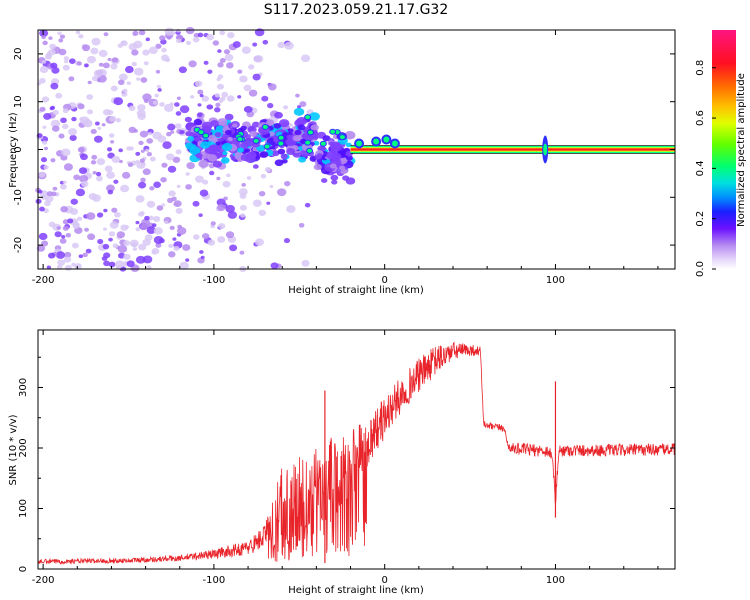  Describe the element at coordinates (13, 150) in the screenshot. I see `spectrogram-y-label: Frequency (Hz)` at that location.